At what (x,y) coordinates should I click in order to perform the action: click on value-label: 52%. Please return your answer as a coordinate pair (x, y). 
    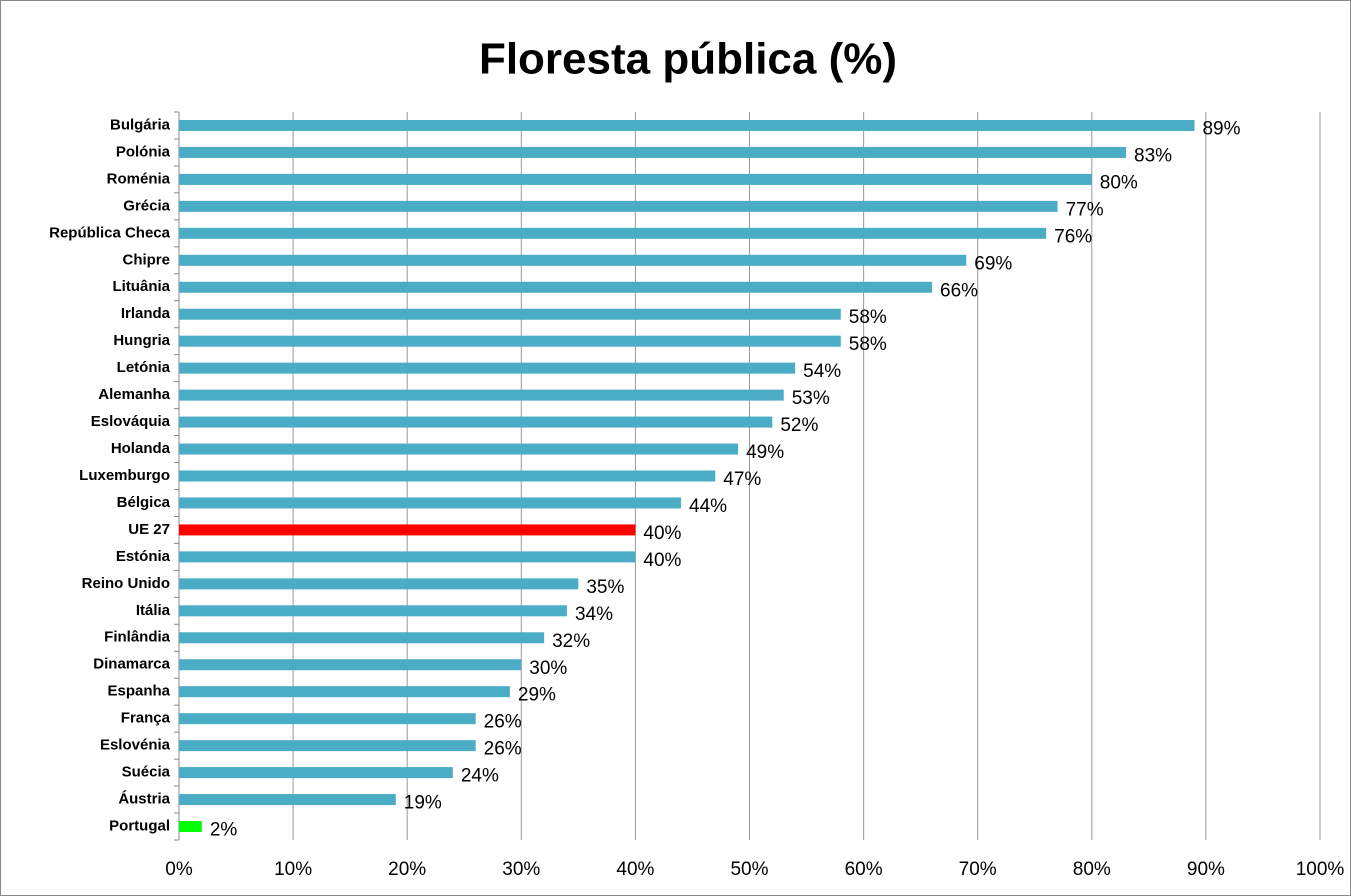
    Looking at the image, I should click on (799, 425).